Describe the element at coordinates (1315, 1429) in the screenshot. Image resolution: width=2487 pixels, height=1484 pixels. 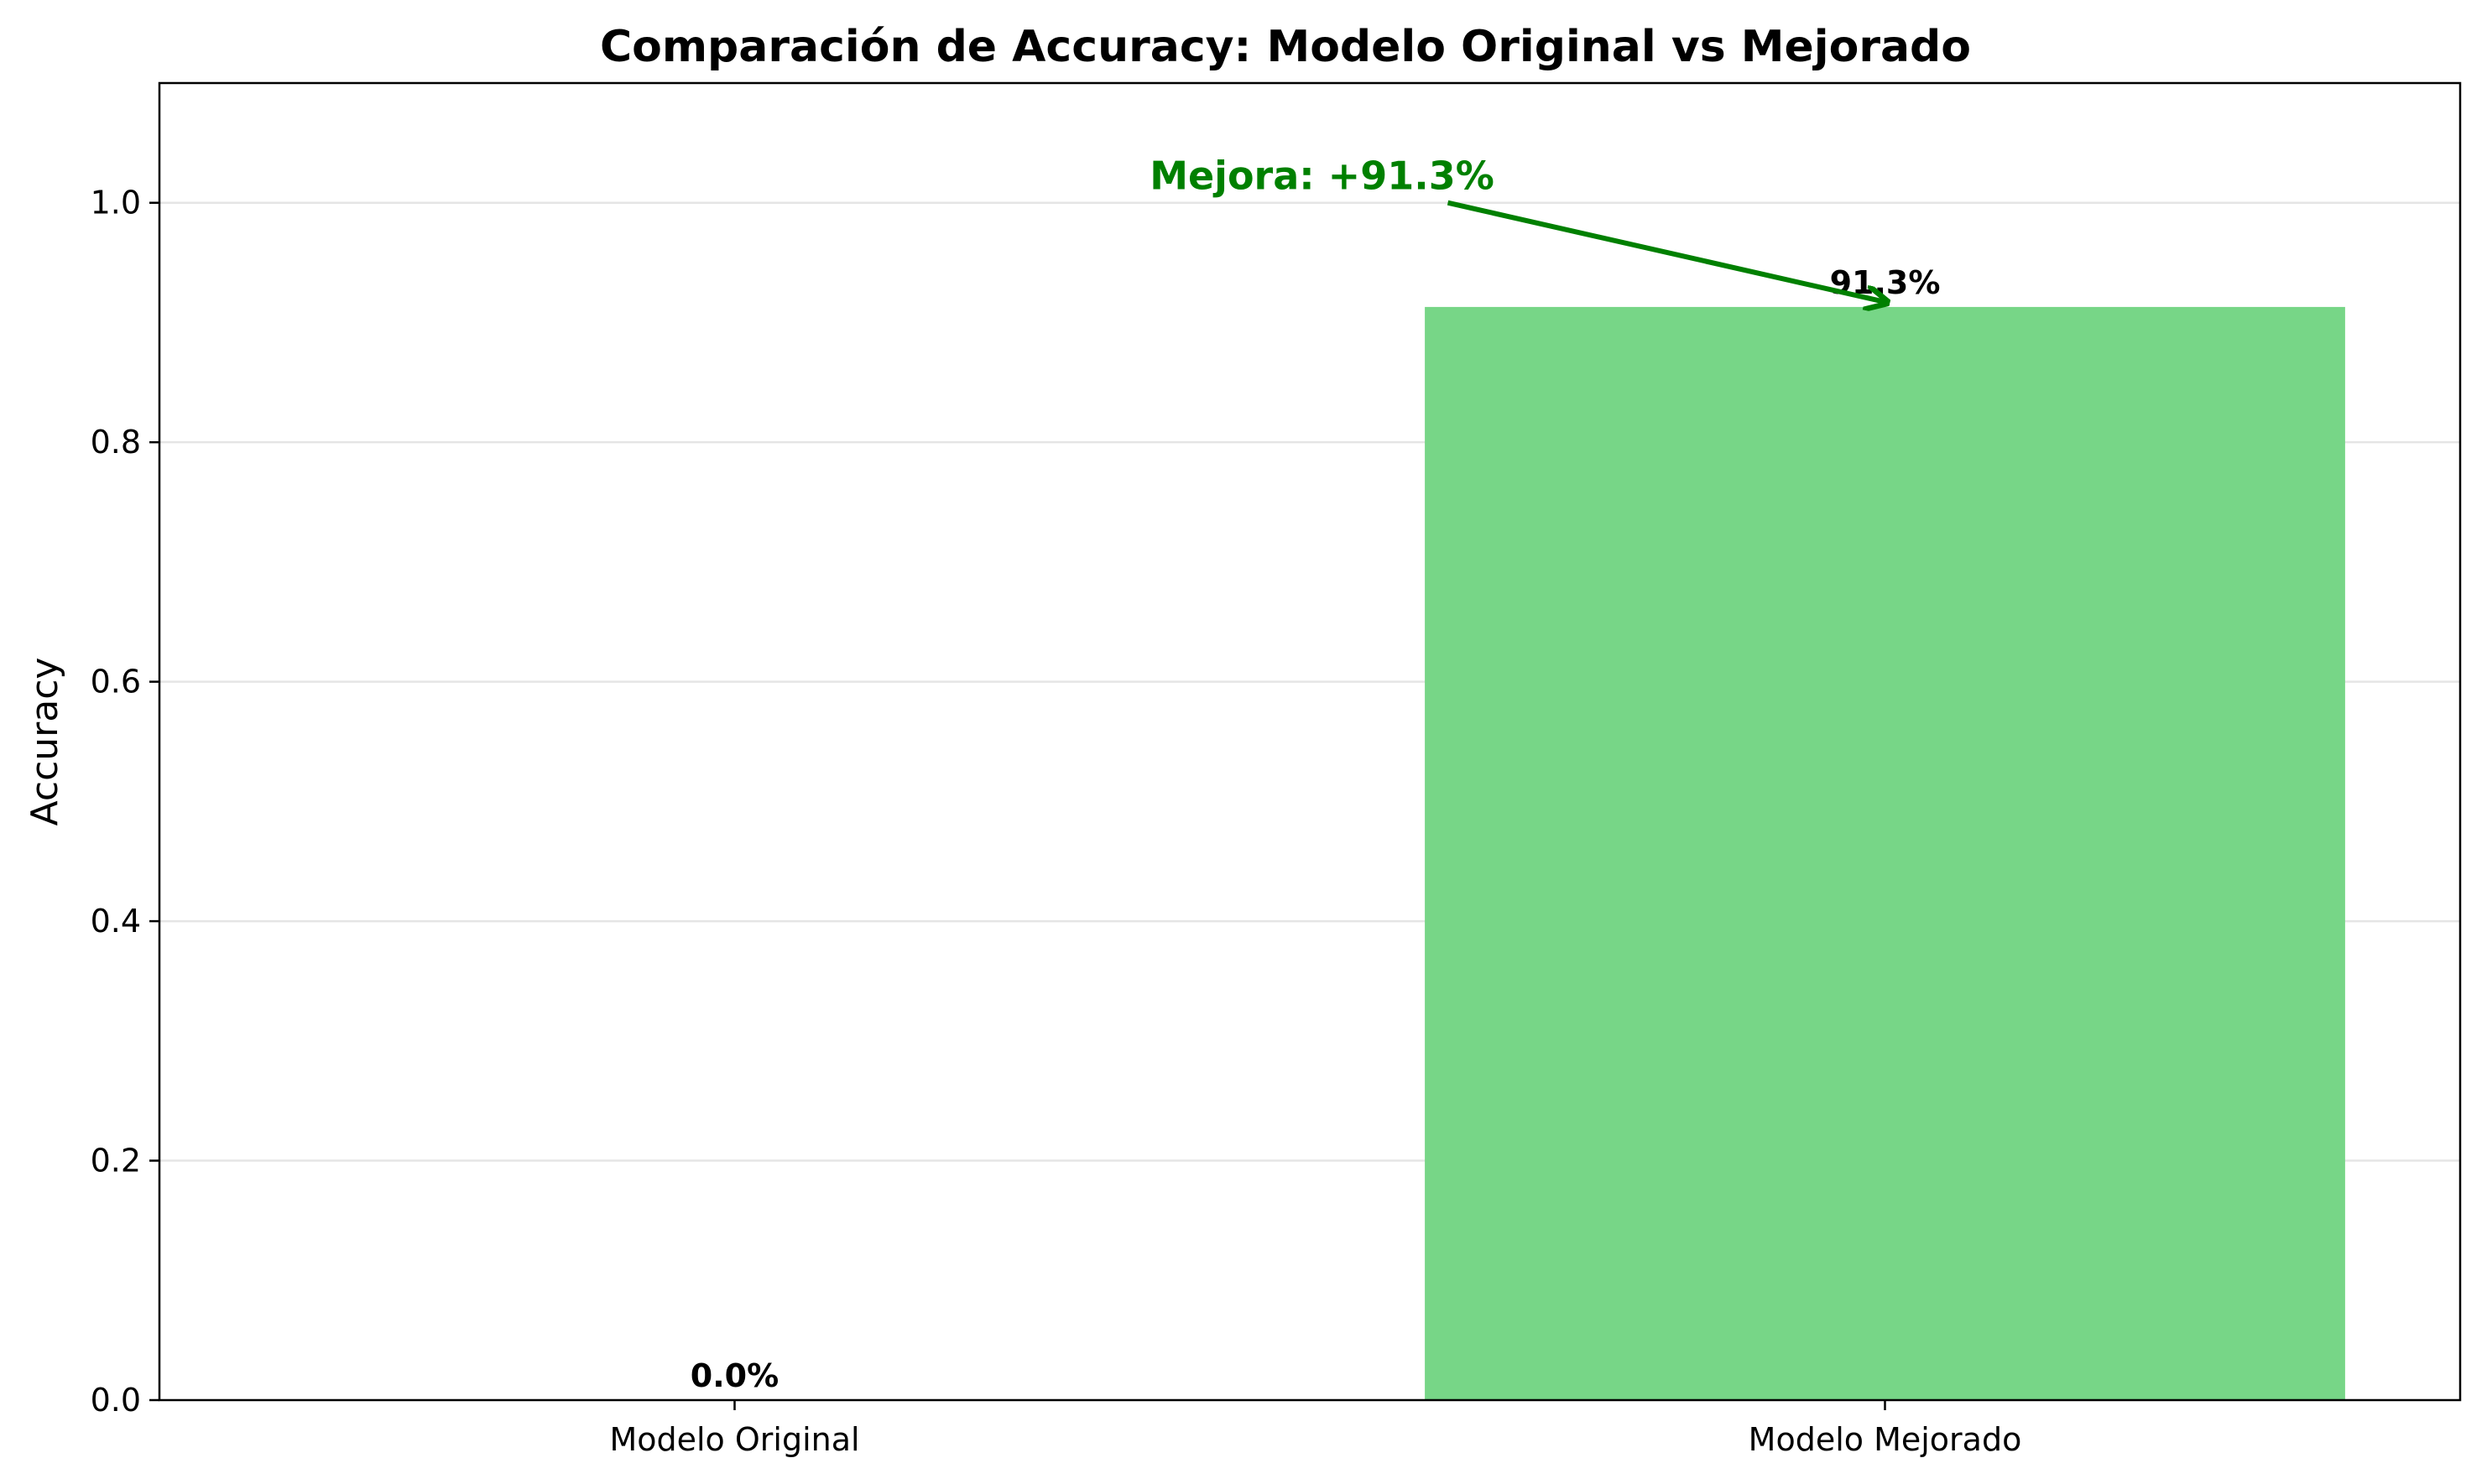
I see `x-axis-ticks: Modelo Original Modelo Mejorado` at that location.